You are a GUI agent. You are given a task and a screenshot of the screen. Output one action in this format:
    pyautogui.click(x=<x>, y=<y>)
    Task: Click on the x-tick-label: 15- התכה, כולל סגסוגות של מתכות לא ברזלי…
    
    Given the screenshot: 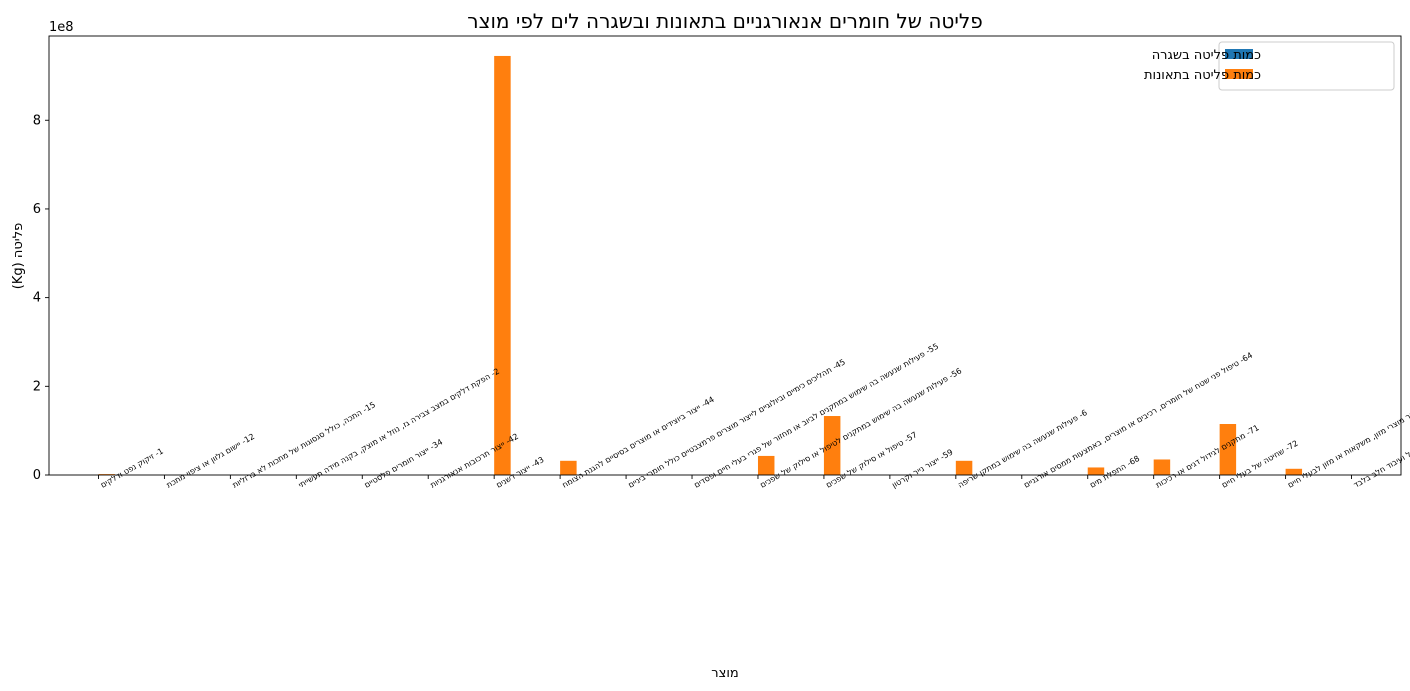 What is the action you would take?
    pyautogui.click(x=304, y=445)
    